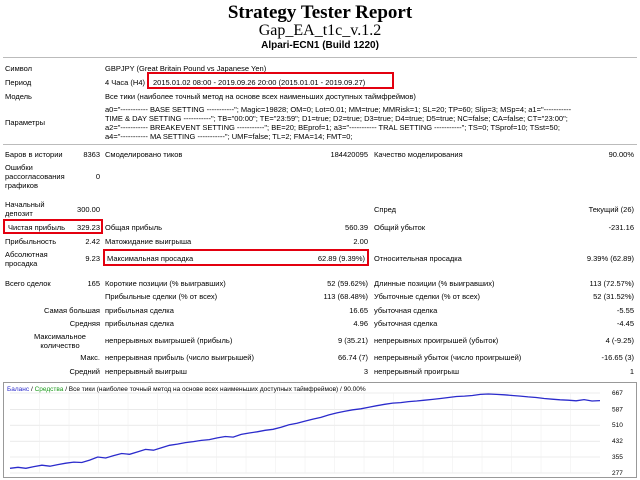 The width and height of the screenshot is (640, 480). What do you see at coordinates (621, 227) in the screenshot?
I see `gross-loss-value: -231.16` at bounding box center [621, 227].